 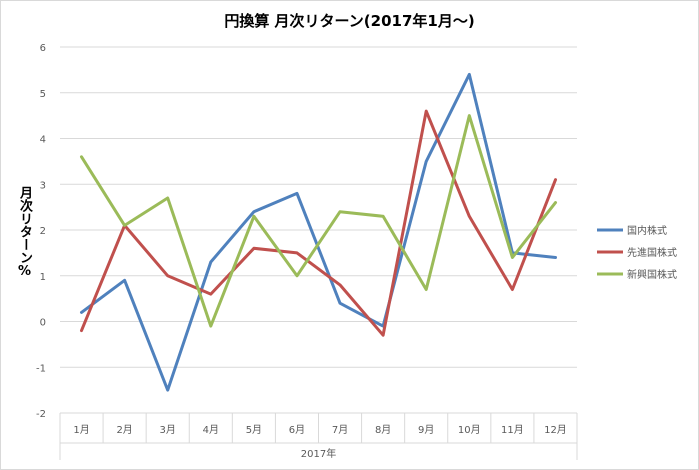 I want to click on x-tick-label: 1月, so click(x=81, y=430).